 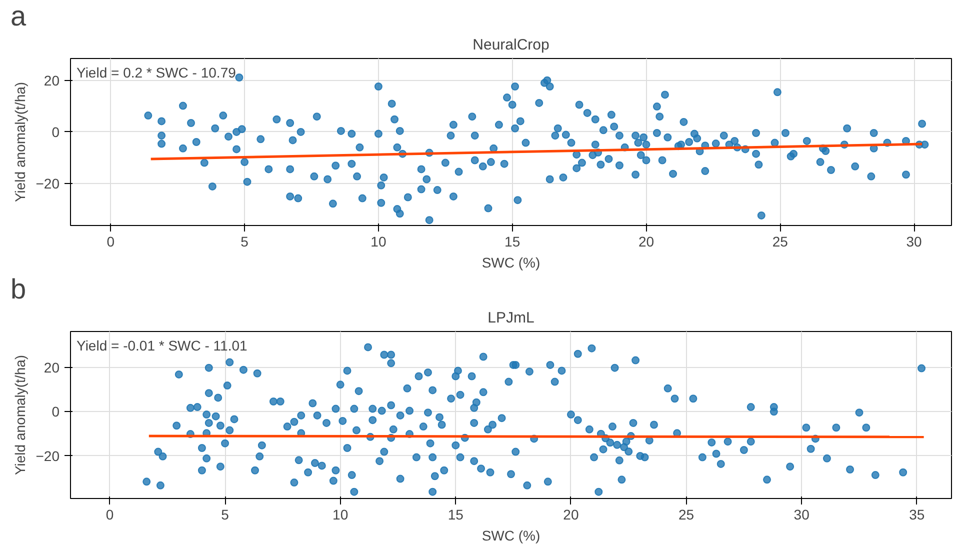 I want to click on annotation: Yield = 0.2 * SWC - 10.79, so click(x=156, y=72).